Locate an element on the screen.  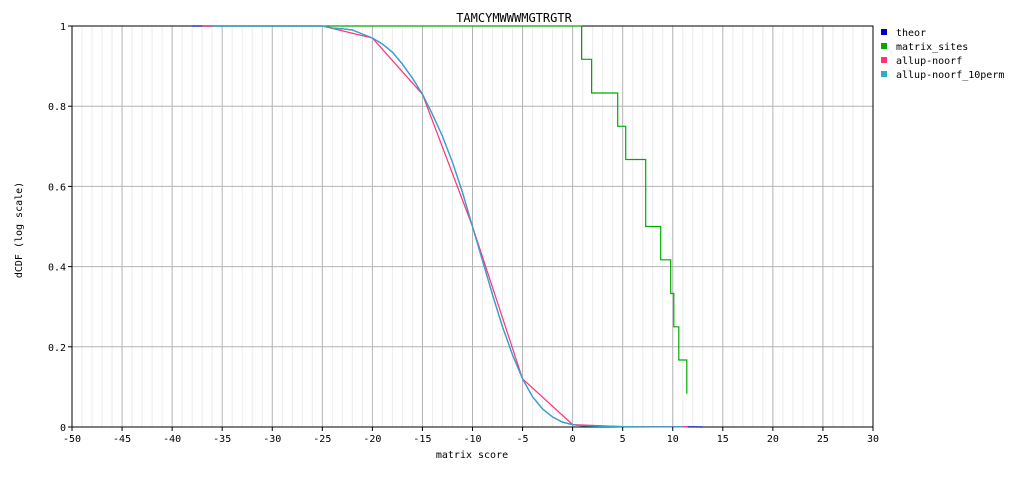
x-tick-label: 0 is located at coordinates (573, 439).